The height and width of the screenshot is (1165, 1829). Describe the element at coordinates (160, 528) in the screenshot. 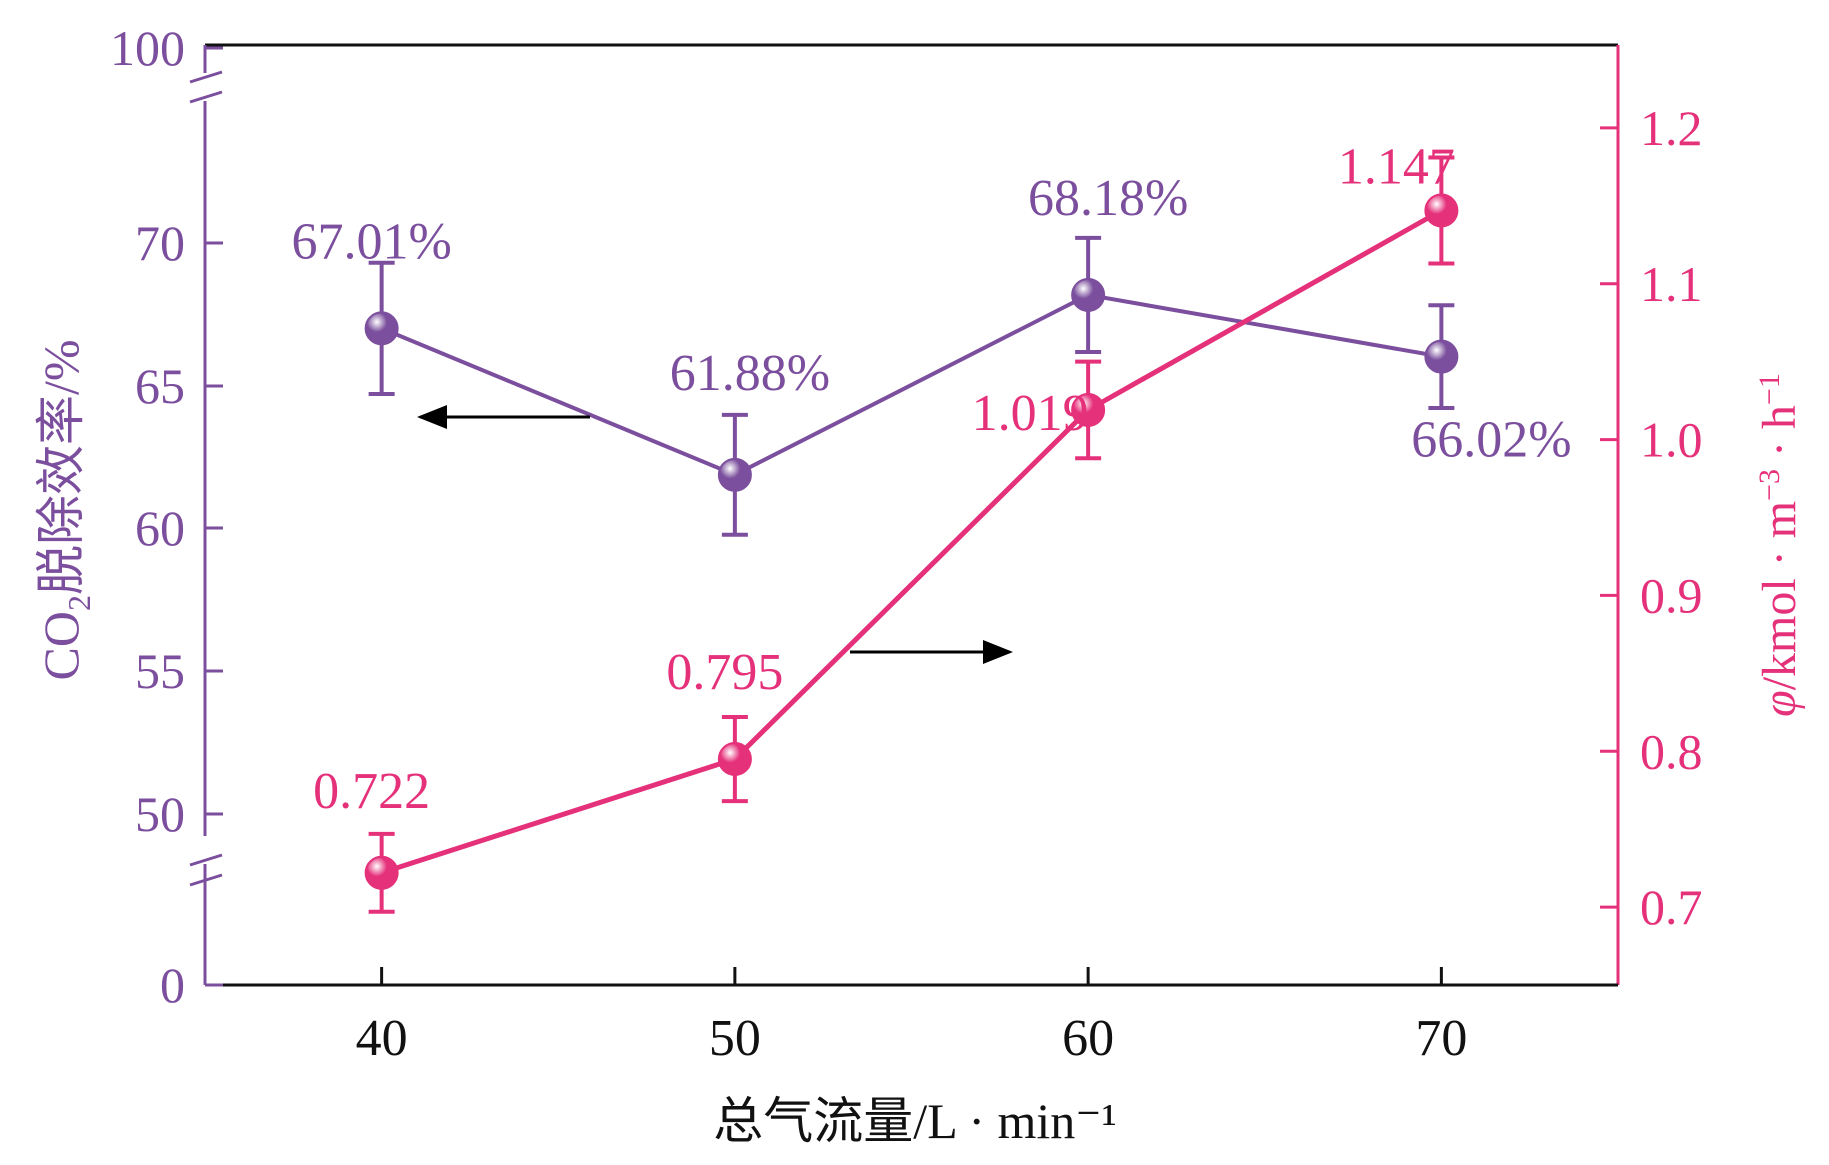

I see `left-tick-label: 60` at that location.